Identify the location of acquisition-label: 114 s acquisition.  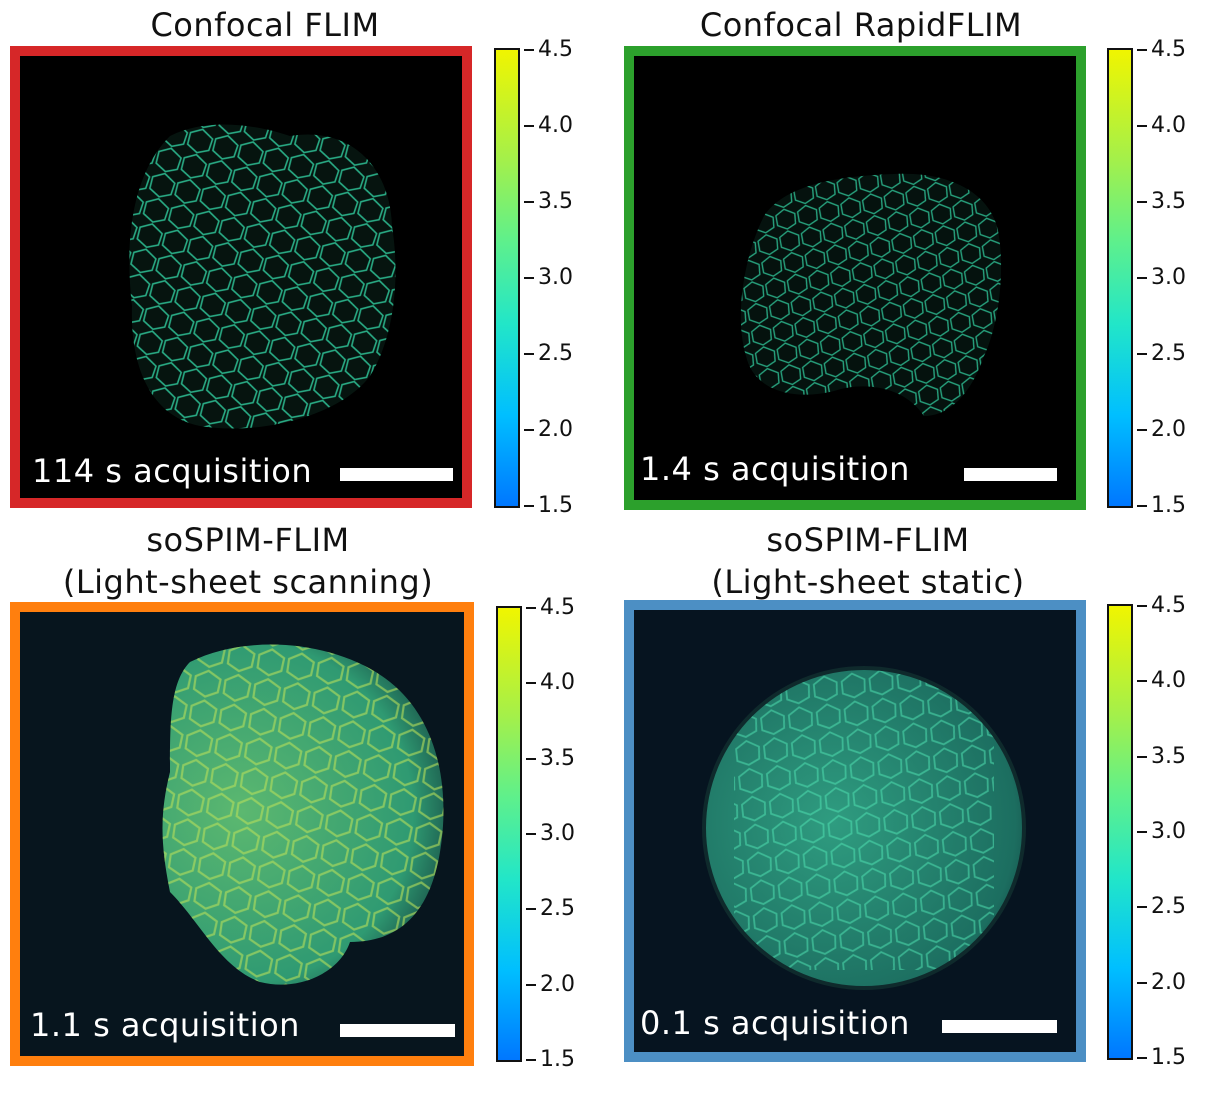
(172, 471).